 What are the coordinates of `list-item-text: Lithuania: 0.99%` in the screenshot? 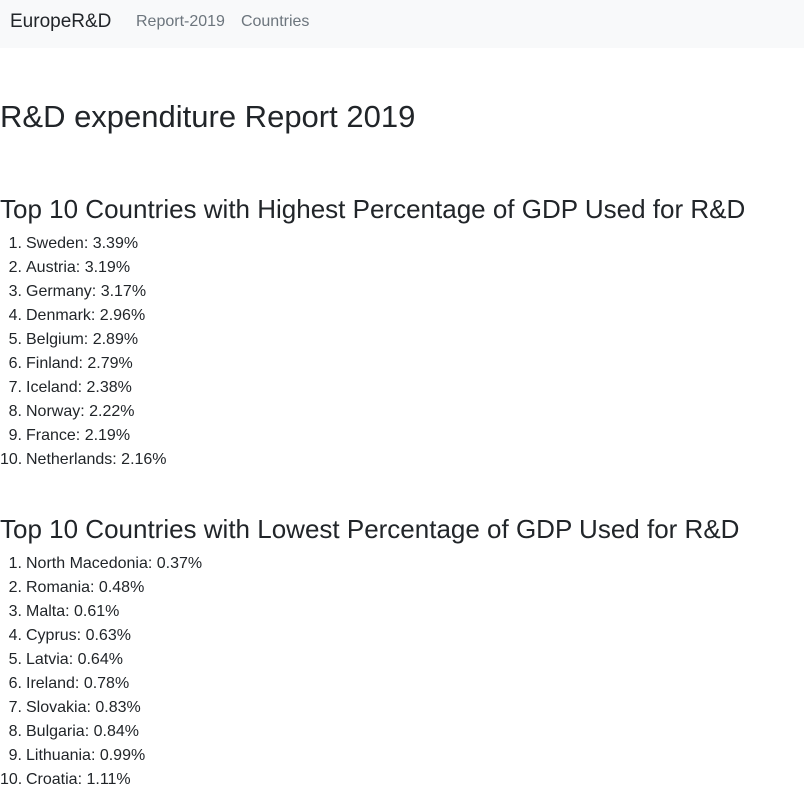 It's located at (86, 755).